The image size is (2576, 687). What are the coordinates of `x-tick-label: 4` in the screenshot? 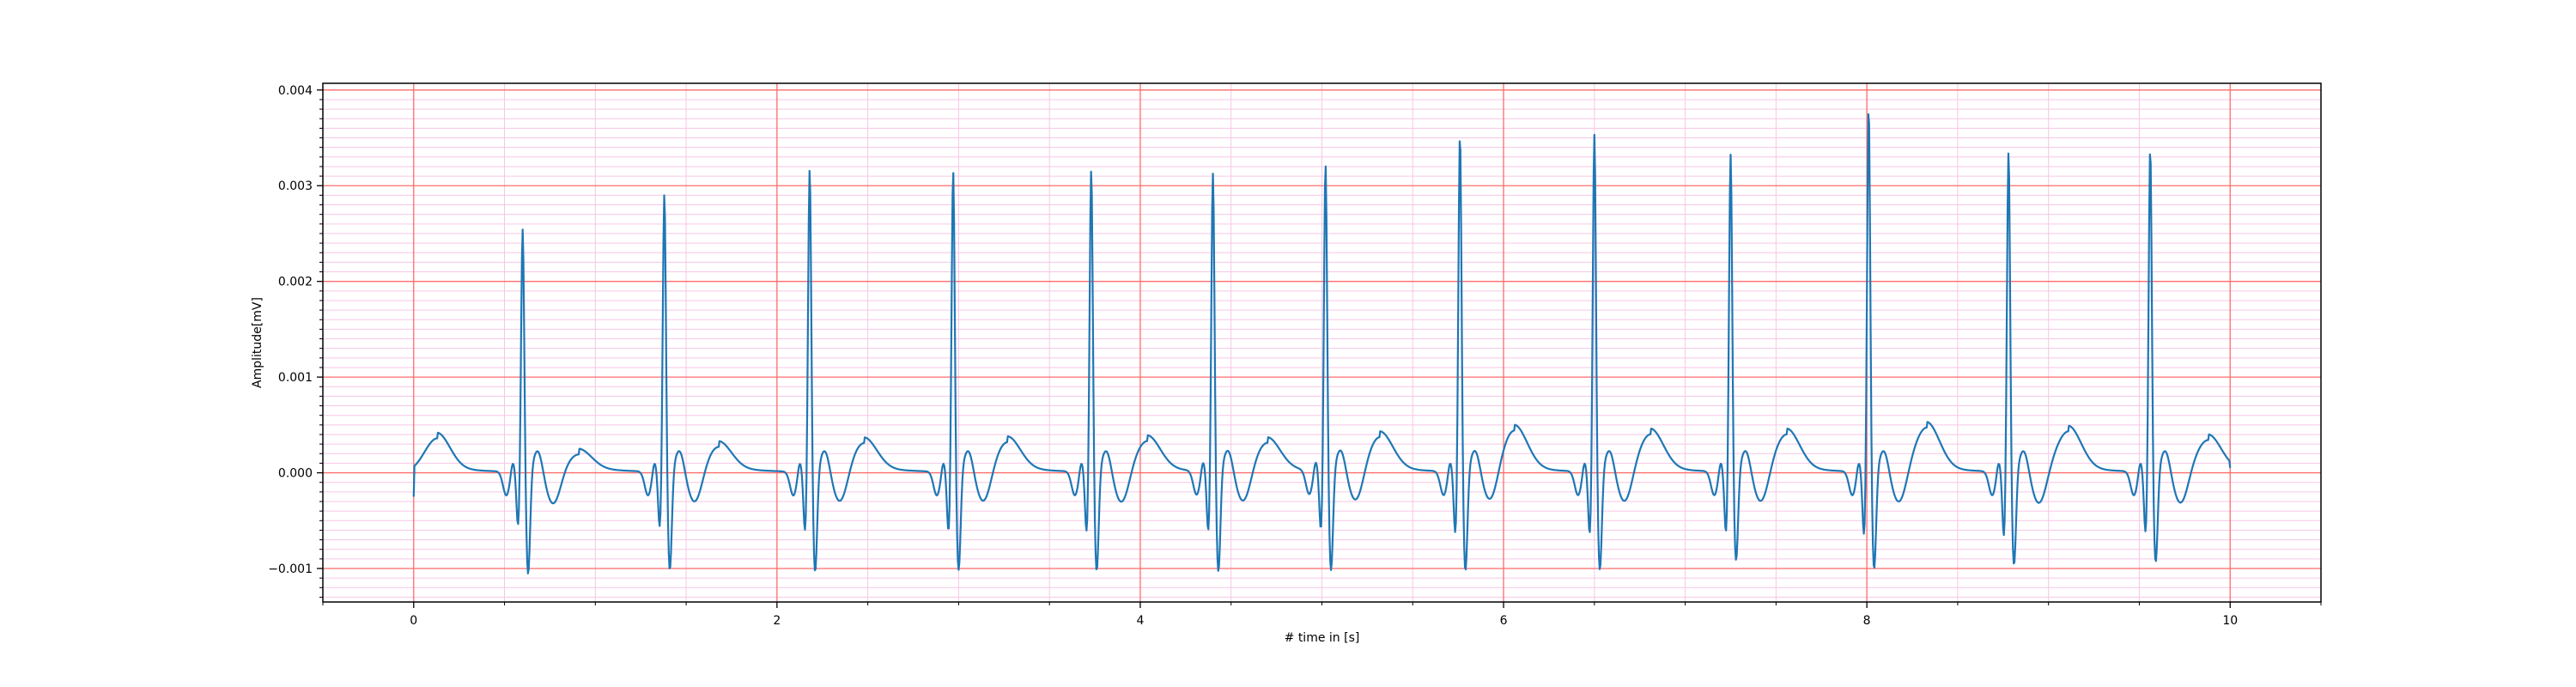 It's located at (1140, 621).